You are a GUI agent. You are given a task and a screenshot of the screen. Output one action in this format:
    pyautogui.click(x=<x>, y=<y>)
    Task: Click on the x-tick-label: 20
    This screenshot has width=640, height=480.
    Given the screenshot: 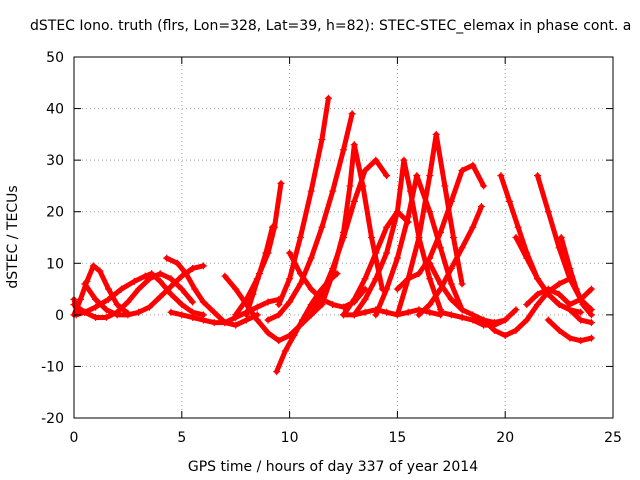 What is the action you would take?
    pyautogui.click(x=505, y=438)
    